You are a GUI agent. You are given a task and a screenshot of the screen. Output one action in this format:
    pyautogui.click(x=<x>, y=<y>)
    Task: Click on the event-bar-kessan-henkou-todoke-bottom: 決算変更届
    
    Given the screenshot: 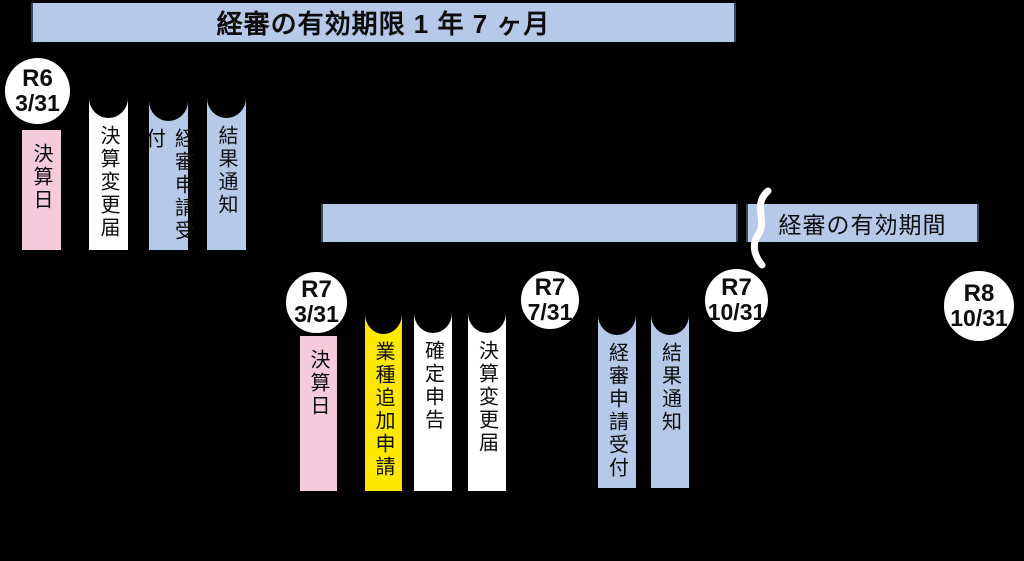 What is the action you would take?
    pyautogui.click(x=487, y=392)
    